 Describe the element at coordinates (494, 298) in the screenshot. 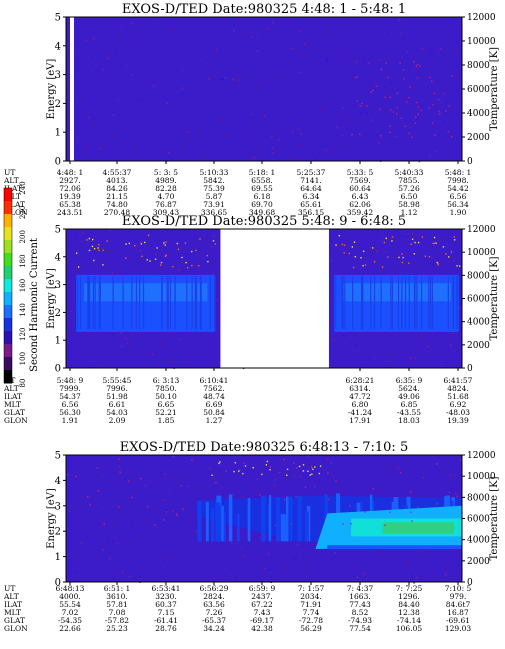

I see `y-right-axis-label: Temperature [K]` at that location.